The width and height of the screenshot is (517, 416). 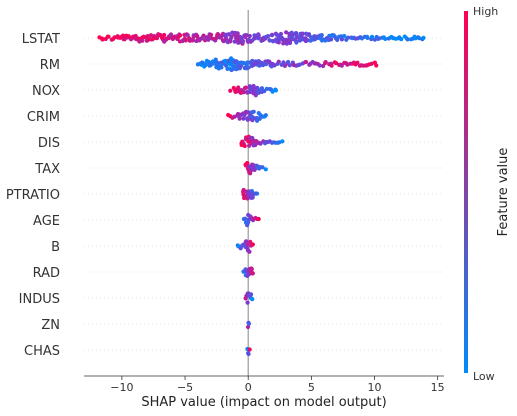 What do you see at coordinates (49, 143) in the screenshot?
I see `feature-label-dis: DIS` at bounding box center [49, 143].